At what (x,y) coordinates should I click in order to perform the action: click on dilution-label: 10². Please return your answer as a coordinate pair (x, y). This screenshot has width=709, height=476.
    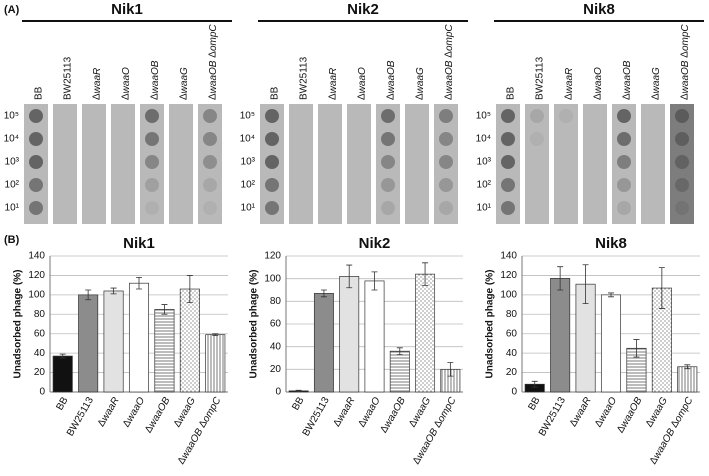
    Looking at the image, I should click on (484, 185).